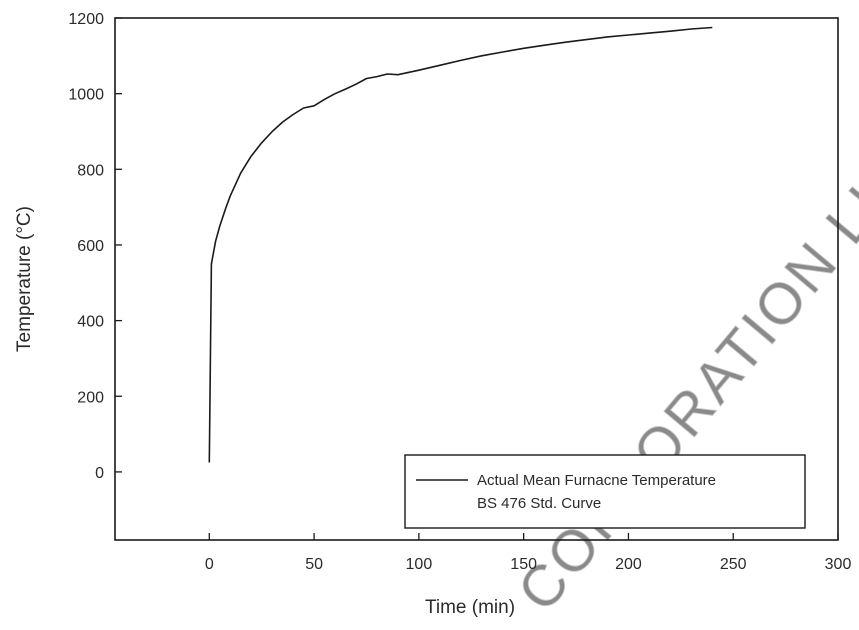 The width and height of the screenshot is (859, 630). What do you see at coordinates (523, 564) in the screenshot?
I see `x-tick-label: 150` at bounding box center [523, 564].